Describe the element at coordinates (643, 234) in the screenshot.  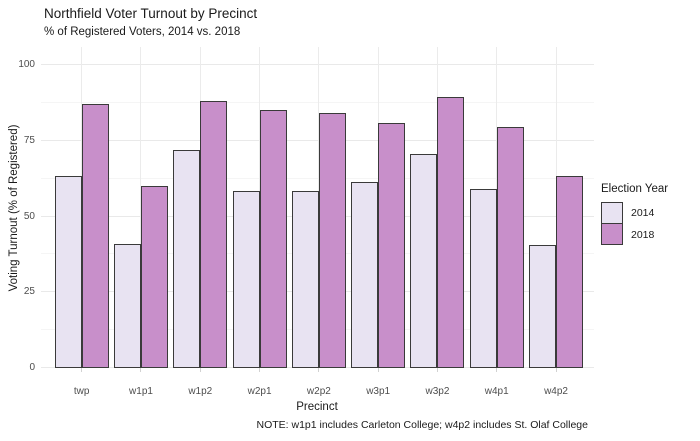
I see `legend-label-2018: 2018` at that location.